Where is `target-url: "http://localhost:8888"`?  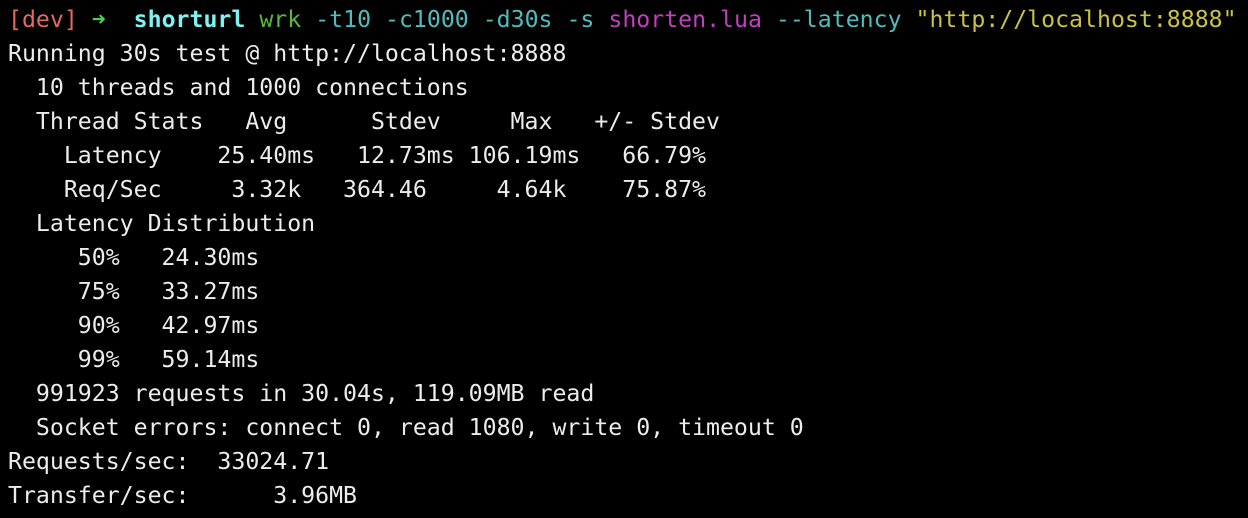 target-url: "http://localhost:8888" is located at coordinates (1076, 19).